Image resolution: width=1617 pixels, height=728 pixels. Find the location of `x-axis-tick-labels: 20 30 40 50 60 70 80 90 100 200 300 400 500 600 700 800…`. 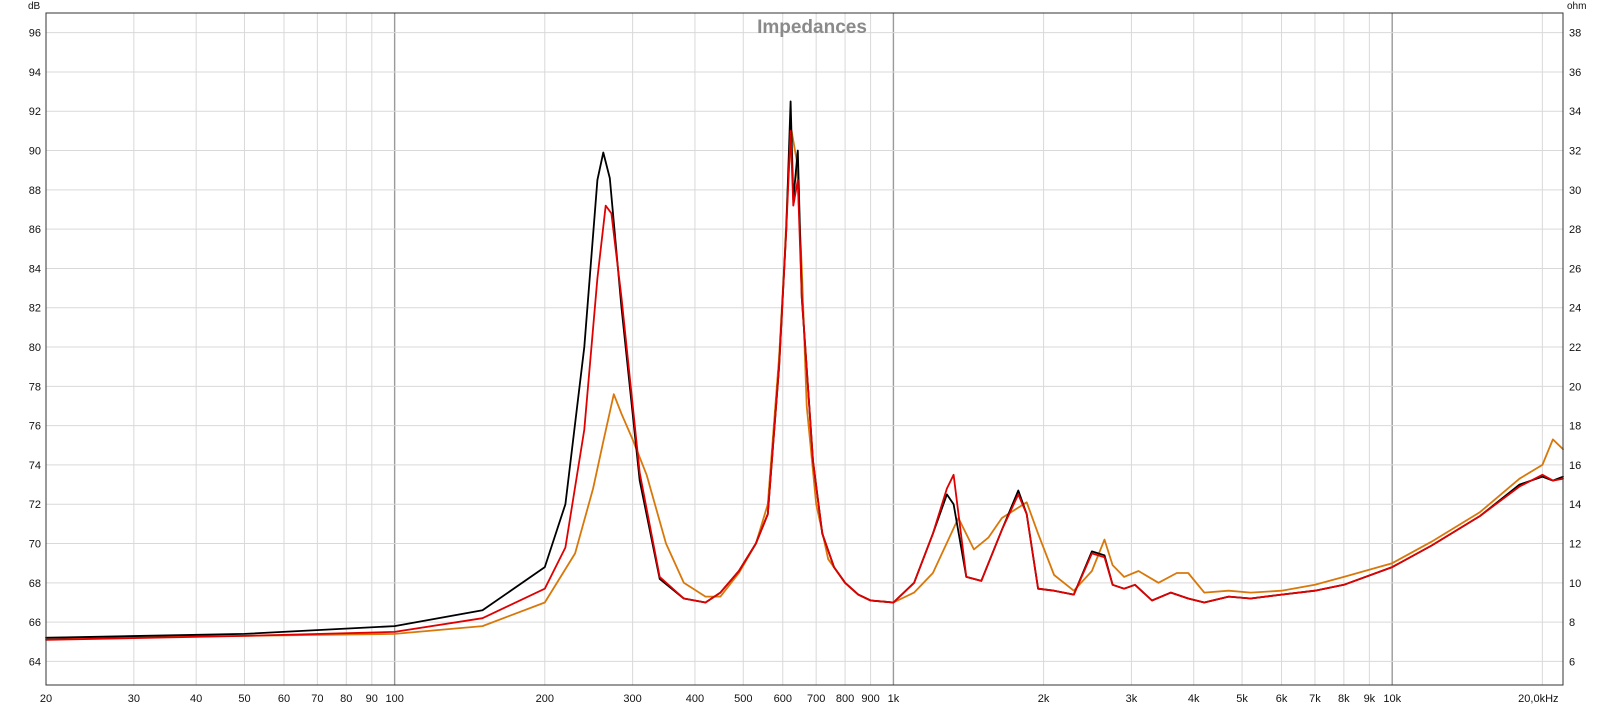

x-axis-tick-labels: 20 30 40 50 60 70 80 90 100 200 300 400 500 600 700 800… is located at coordinates (799, 699).